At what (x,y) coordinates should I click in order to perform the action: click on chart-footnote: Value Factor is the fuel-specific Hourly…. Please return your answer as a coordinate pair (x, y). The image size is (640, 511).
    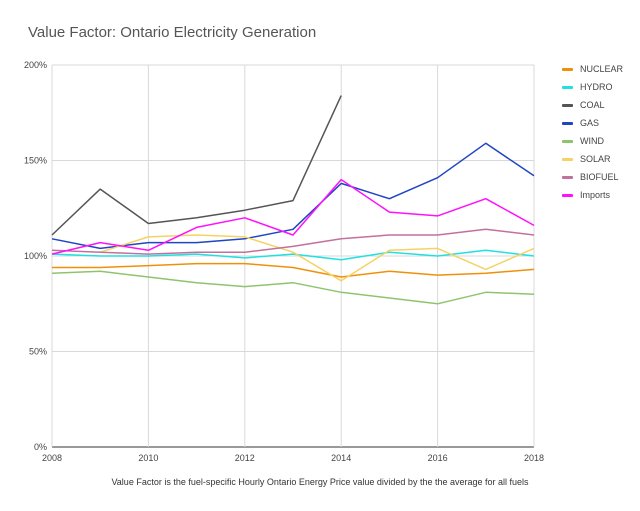
    Looking at the image, I should click on (320, 482).